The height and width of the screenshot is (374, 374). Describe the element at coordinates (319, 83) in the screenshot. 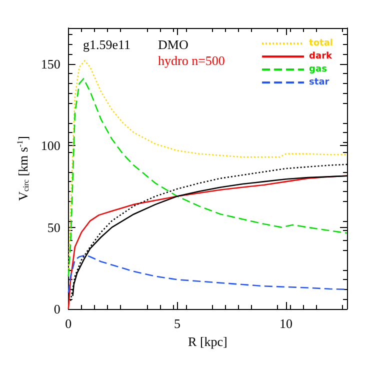

I see `legend-label: star` at that location.